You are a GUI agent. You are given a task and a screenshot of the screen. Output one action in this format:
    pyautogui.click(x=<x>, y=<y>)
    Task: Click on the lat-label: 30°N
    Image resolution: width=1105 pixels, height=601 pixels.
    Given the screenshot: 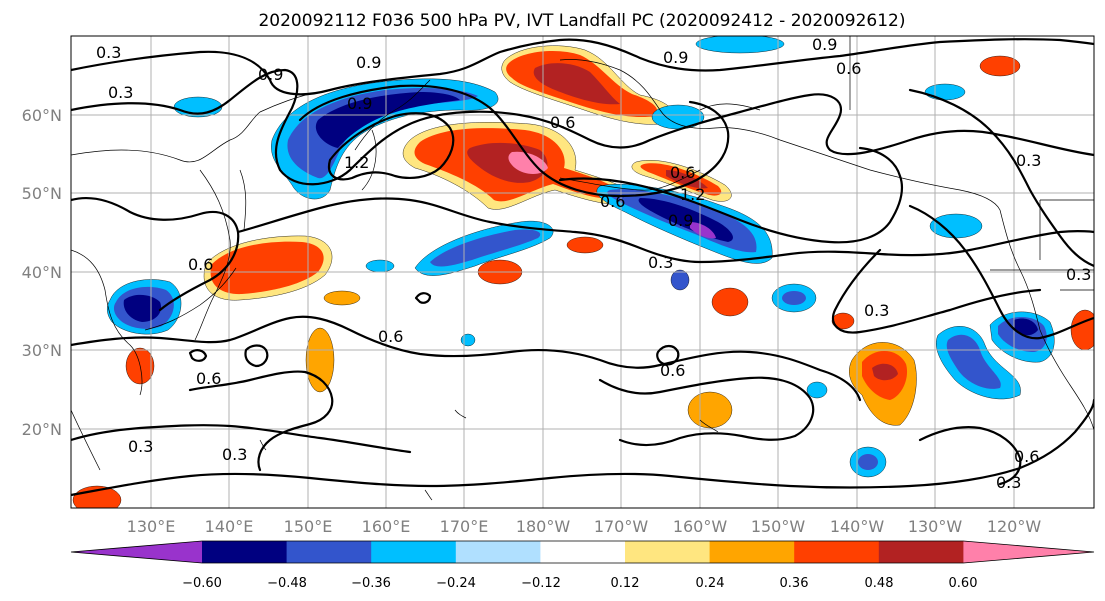 What is the action you would take?
    pyautogui.click(x=42, y=350)
    